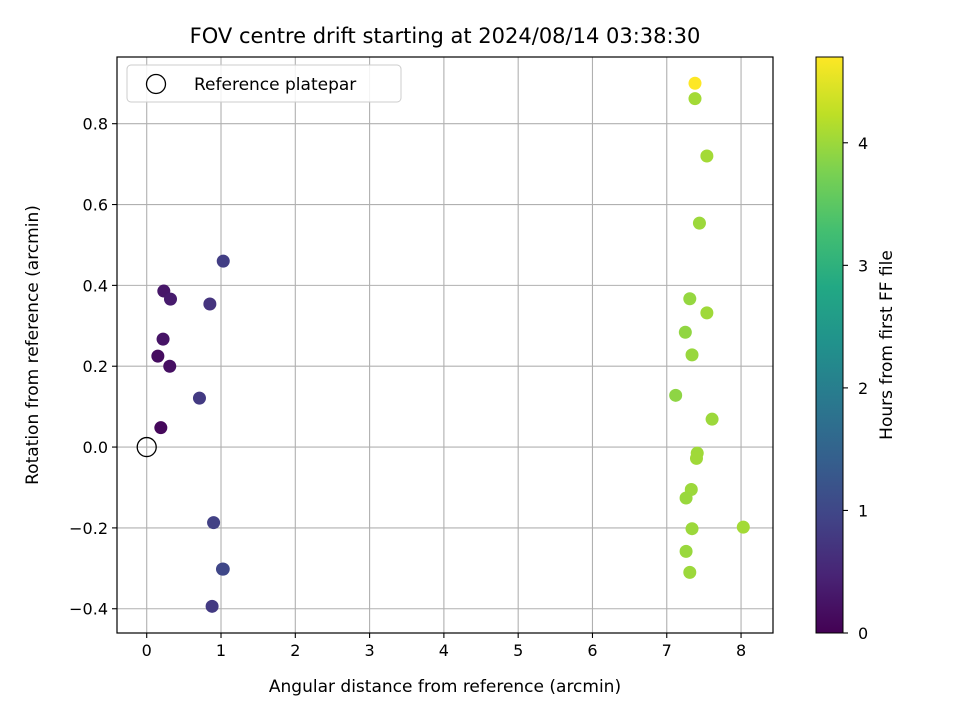 The image size is (960, 720). What do you see at coordinates (667, 650) in the screenshot?
I see `x-tick-label: 7` at bounding box center [667, 650].